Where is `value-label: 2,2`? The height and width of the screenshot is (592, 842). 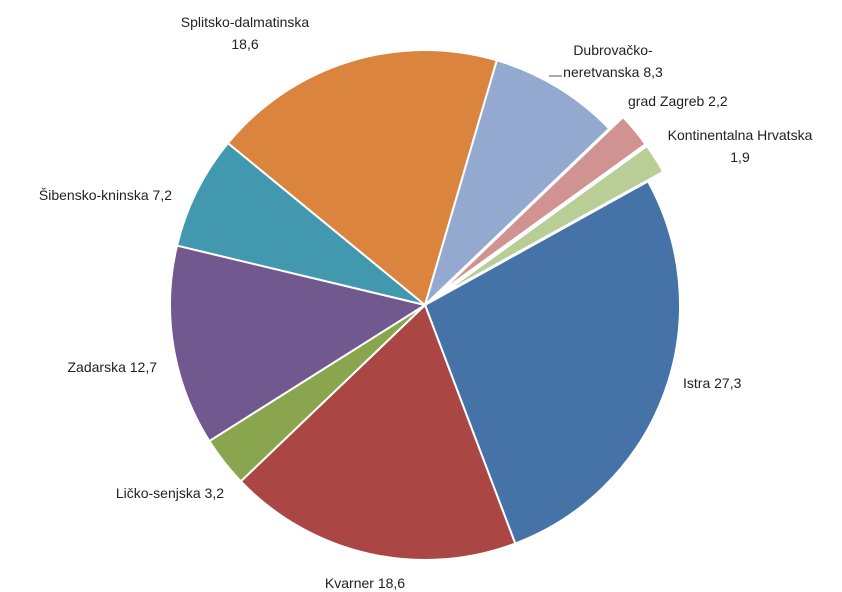 value-label: 2,2 is located at coordinates (718, 101).